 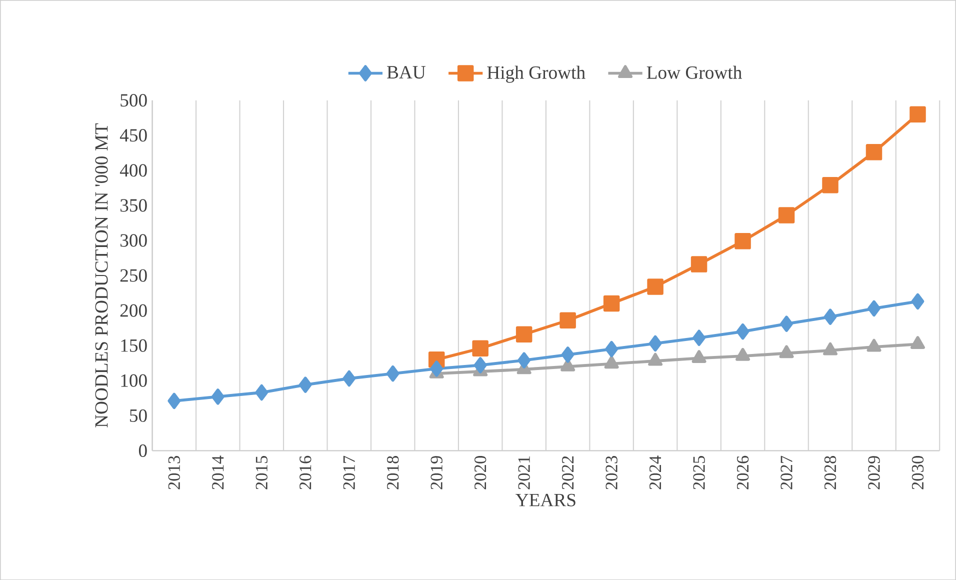 I want to click on x-tick-label: 2024, so click(x=655, y=473).